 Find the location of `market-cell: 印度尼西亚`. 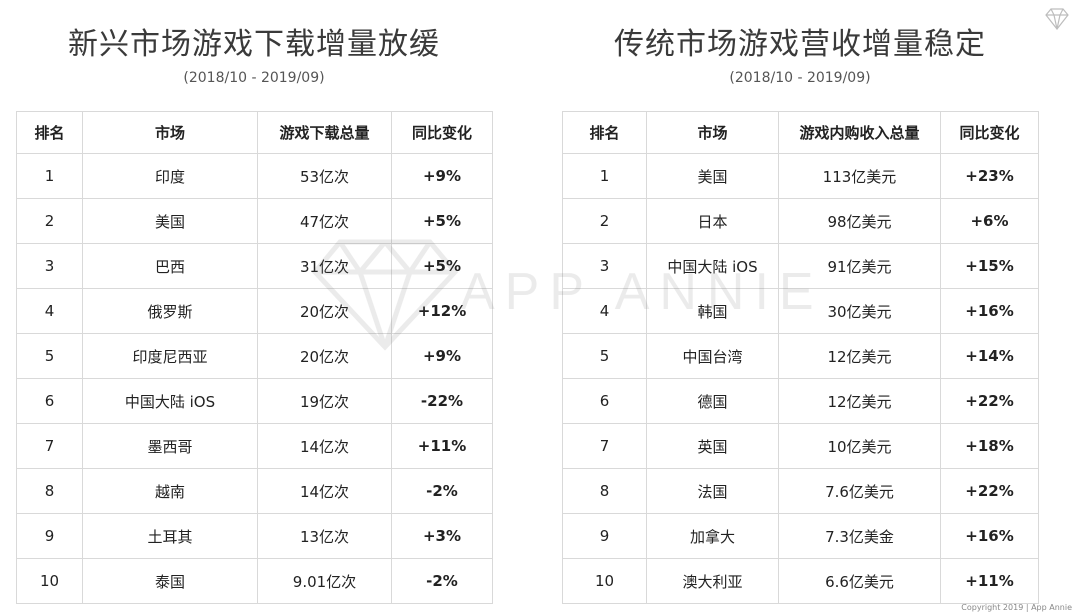

market-cell: 印度尼西亚 is located at coordinates (170, 356).